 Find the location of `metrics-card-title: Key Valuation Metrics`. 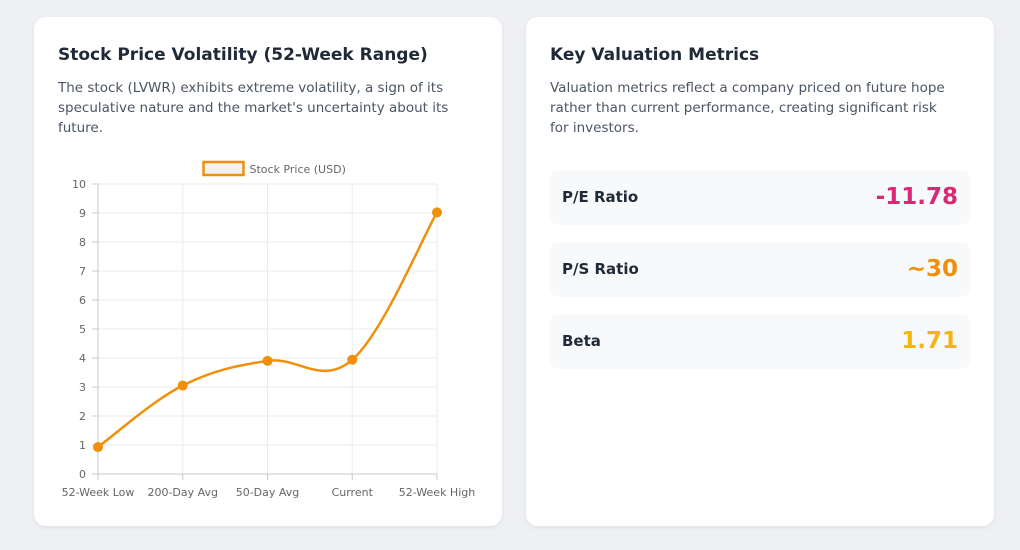

metrics-card-title: Key Valuation Metrics is located at coordinates (655, 55).